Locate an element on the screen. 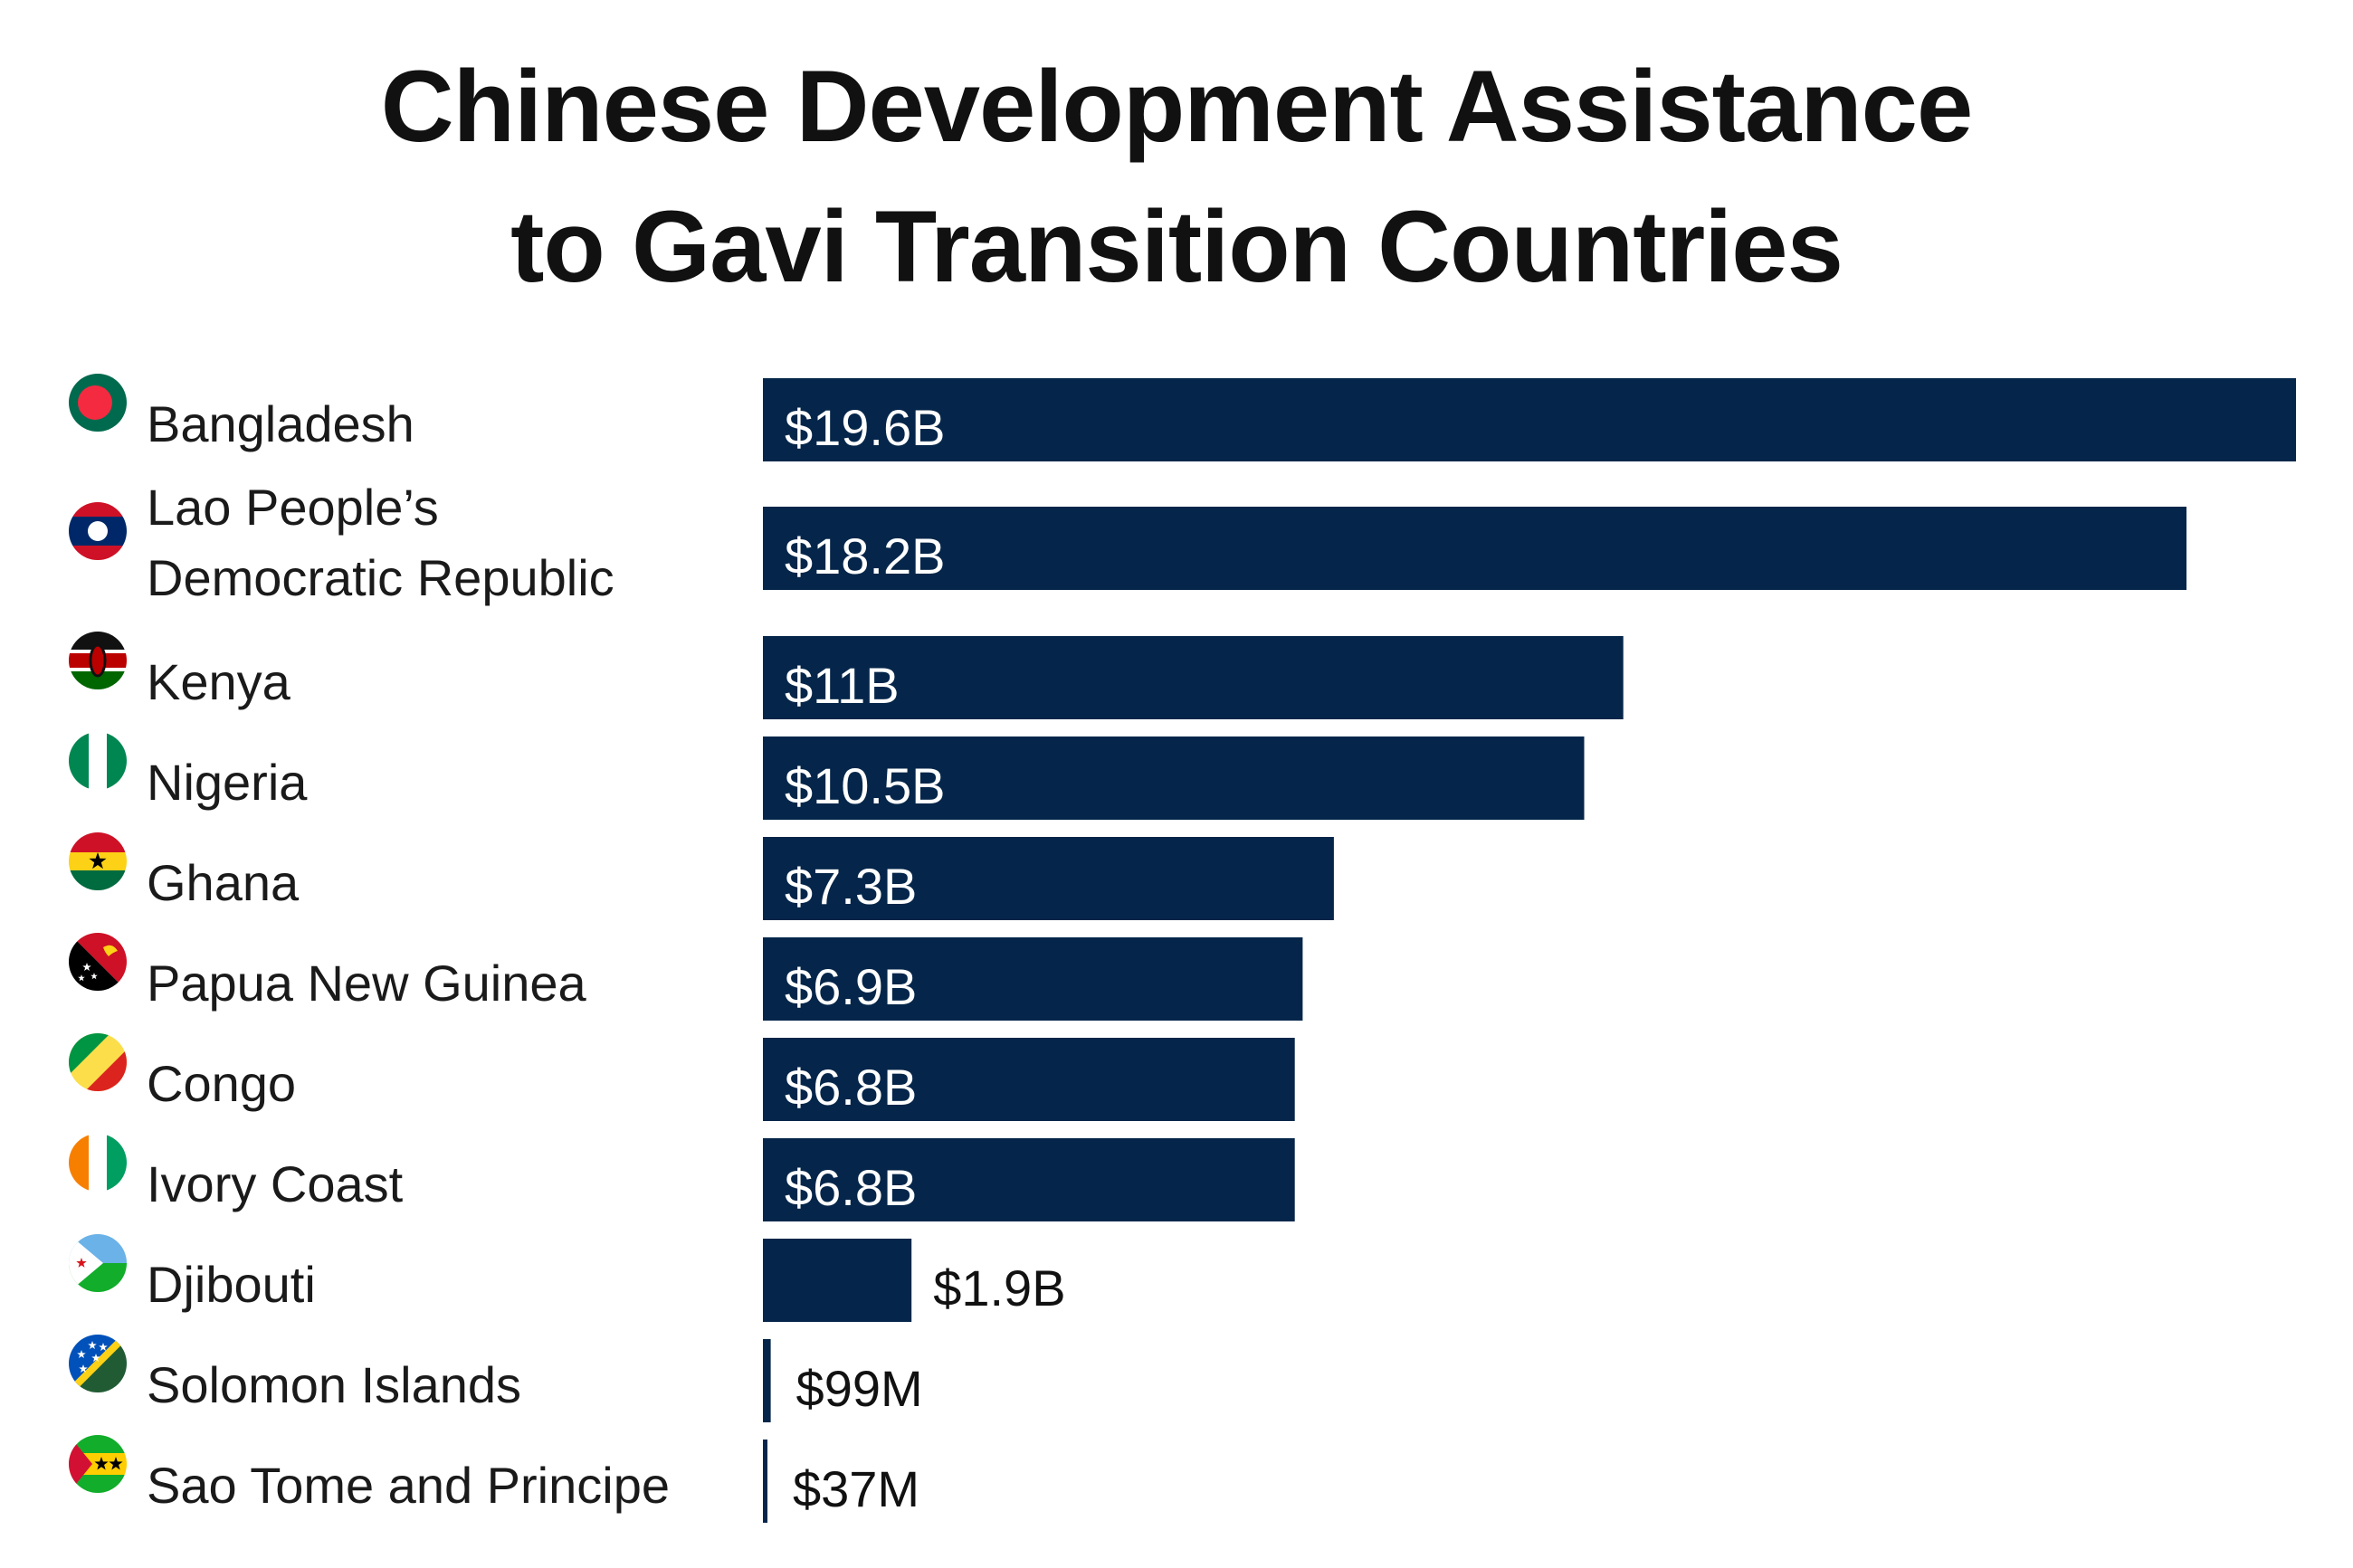 The height and width of the screenshot is (1568, 2353). country-label: Congo is located at coordinates (221, 1084).